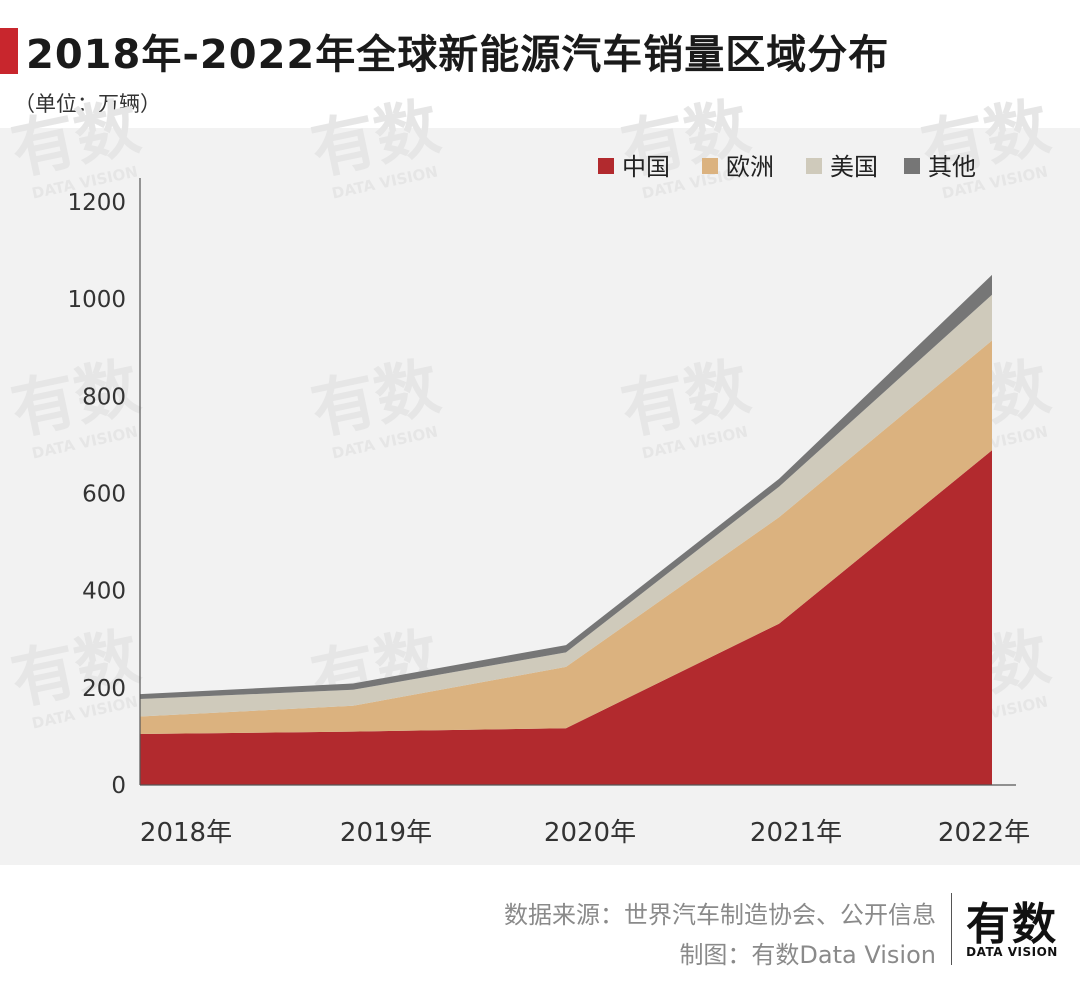 This screenshot has height=987, width=1080. What do you see at coordinates (646, 167) in the screenshot?
I see `legend-label: 中国` at bounding box center [646, 167].